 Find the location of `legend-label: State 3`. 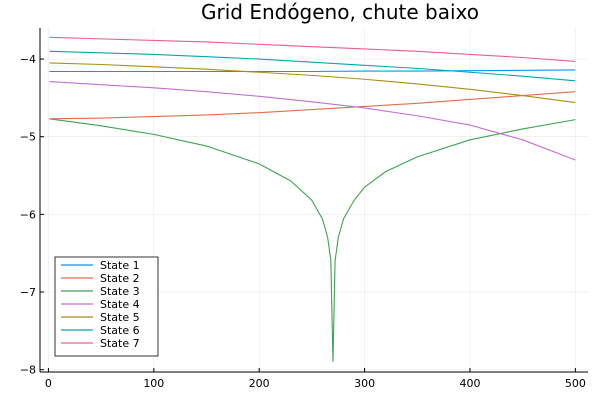

legend-label: State 3 is located at coordinates (120, 291).